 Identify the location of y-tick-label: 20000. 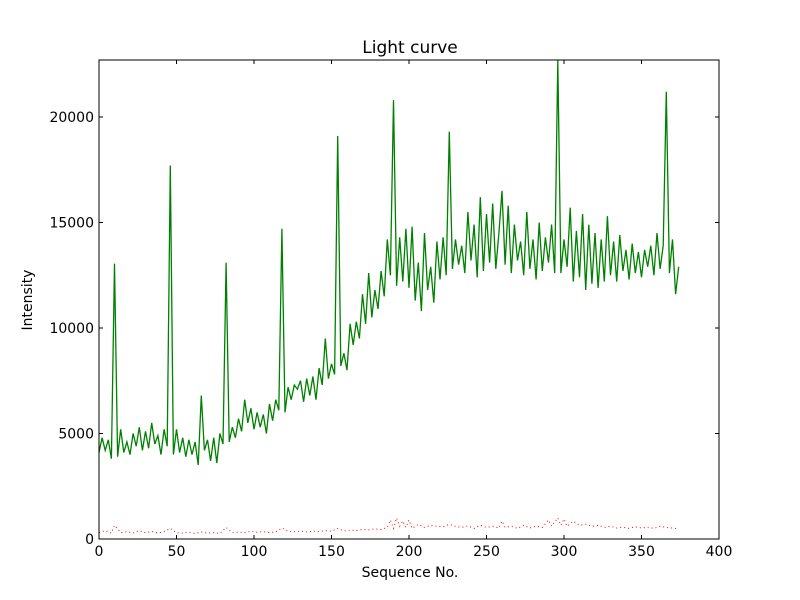
(71, 118).